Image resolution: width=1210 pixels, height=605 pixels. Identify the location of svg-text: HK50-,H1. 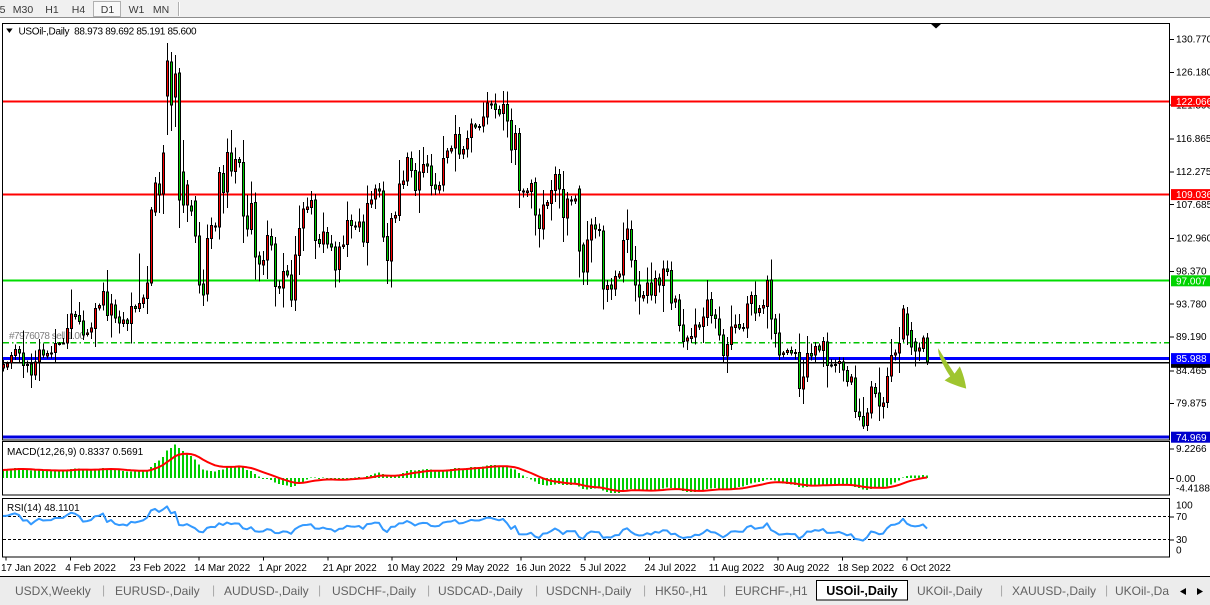
(681, 591).